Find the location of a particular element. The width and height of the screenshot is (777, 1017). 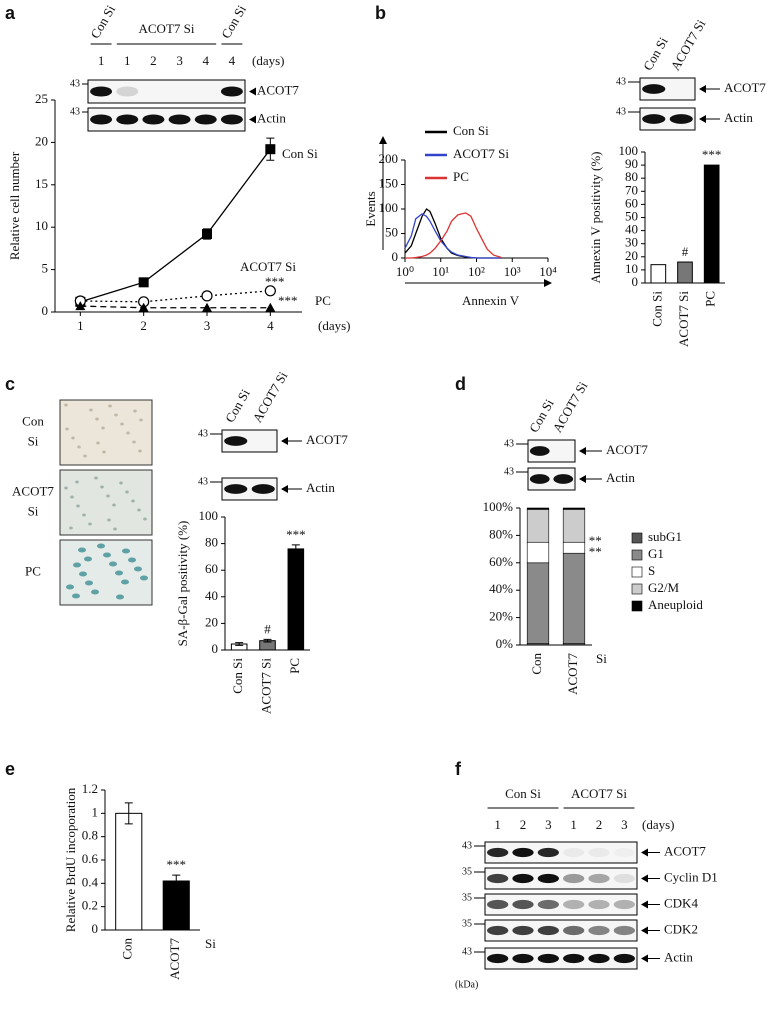

lane-label: 3 is located at coordinates (548, 824).